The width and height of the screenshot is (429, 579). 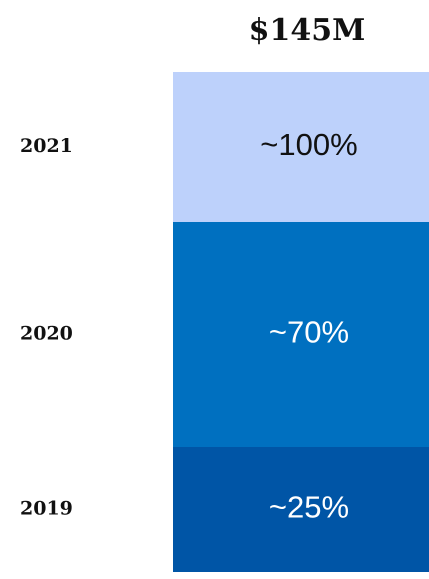 I want to click on category-label: 2019, so click(x=46, y=509).